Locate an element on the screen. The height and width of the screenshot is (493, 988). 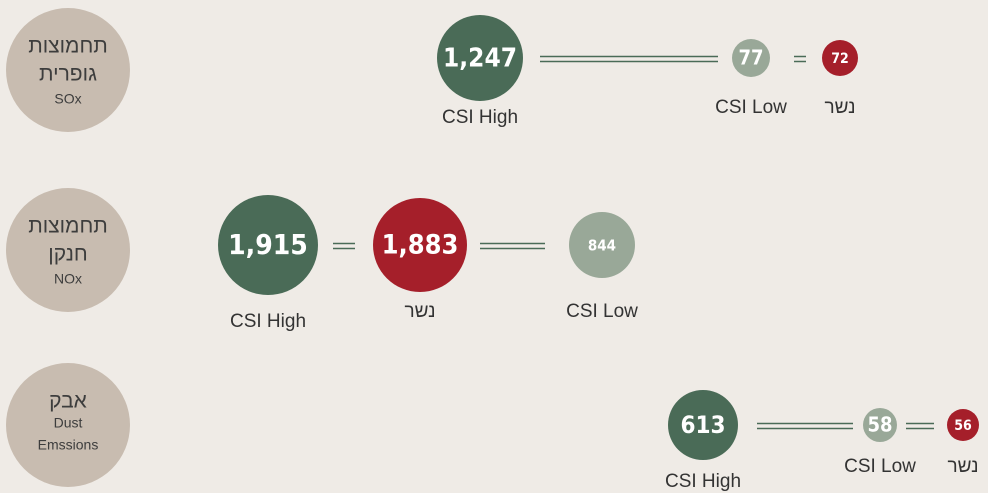
category-label: חנקן is located at coordinates (67, 254).